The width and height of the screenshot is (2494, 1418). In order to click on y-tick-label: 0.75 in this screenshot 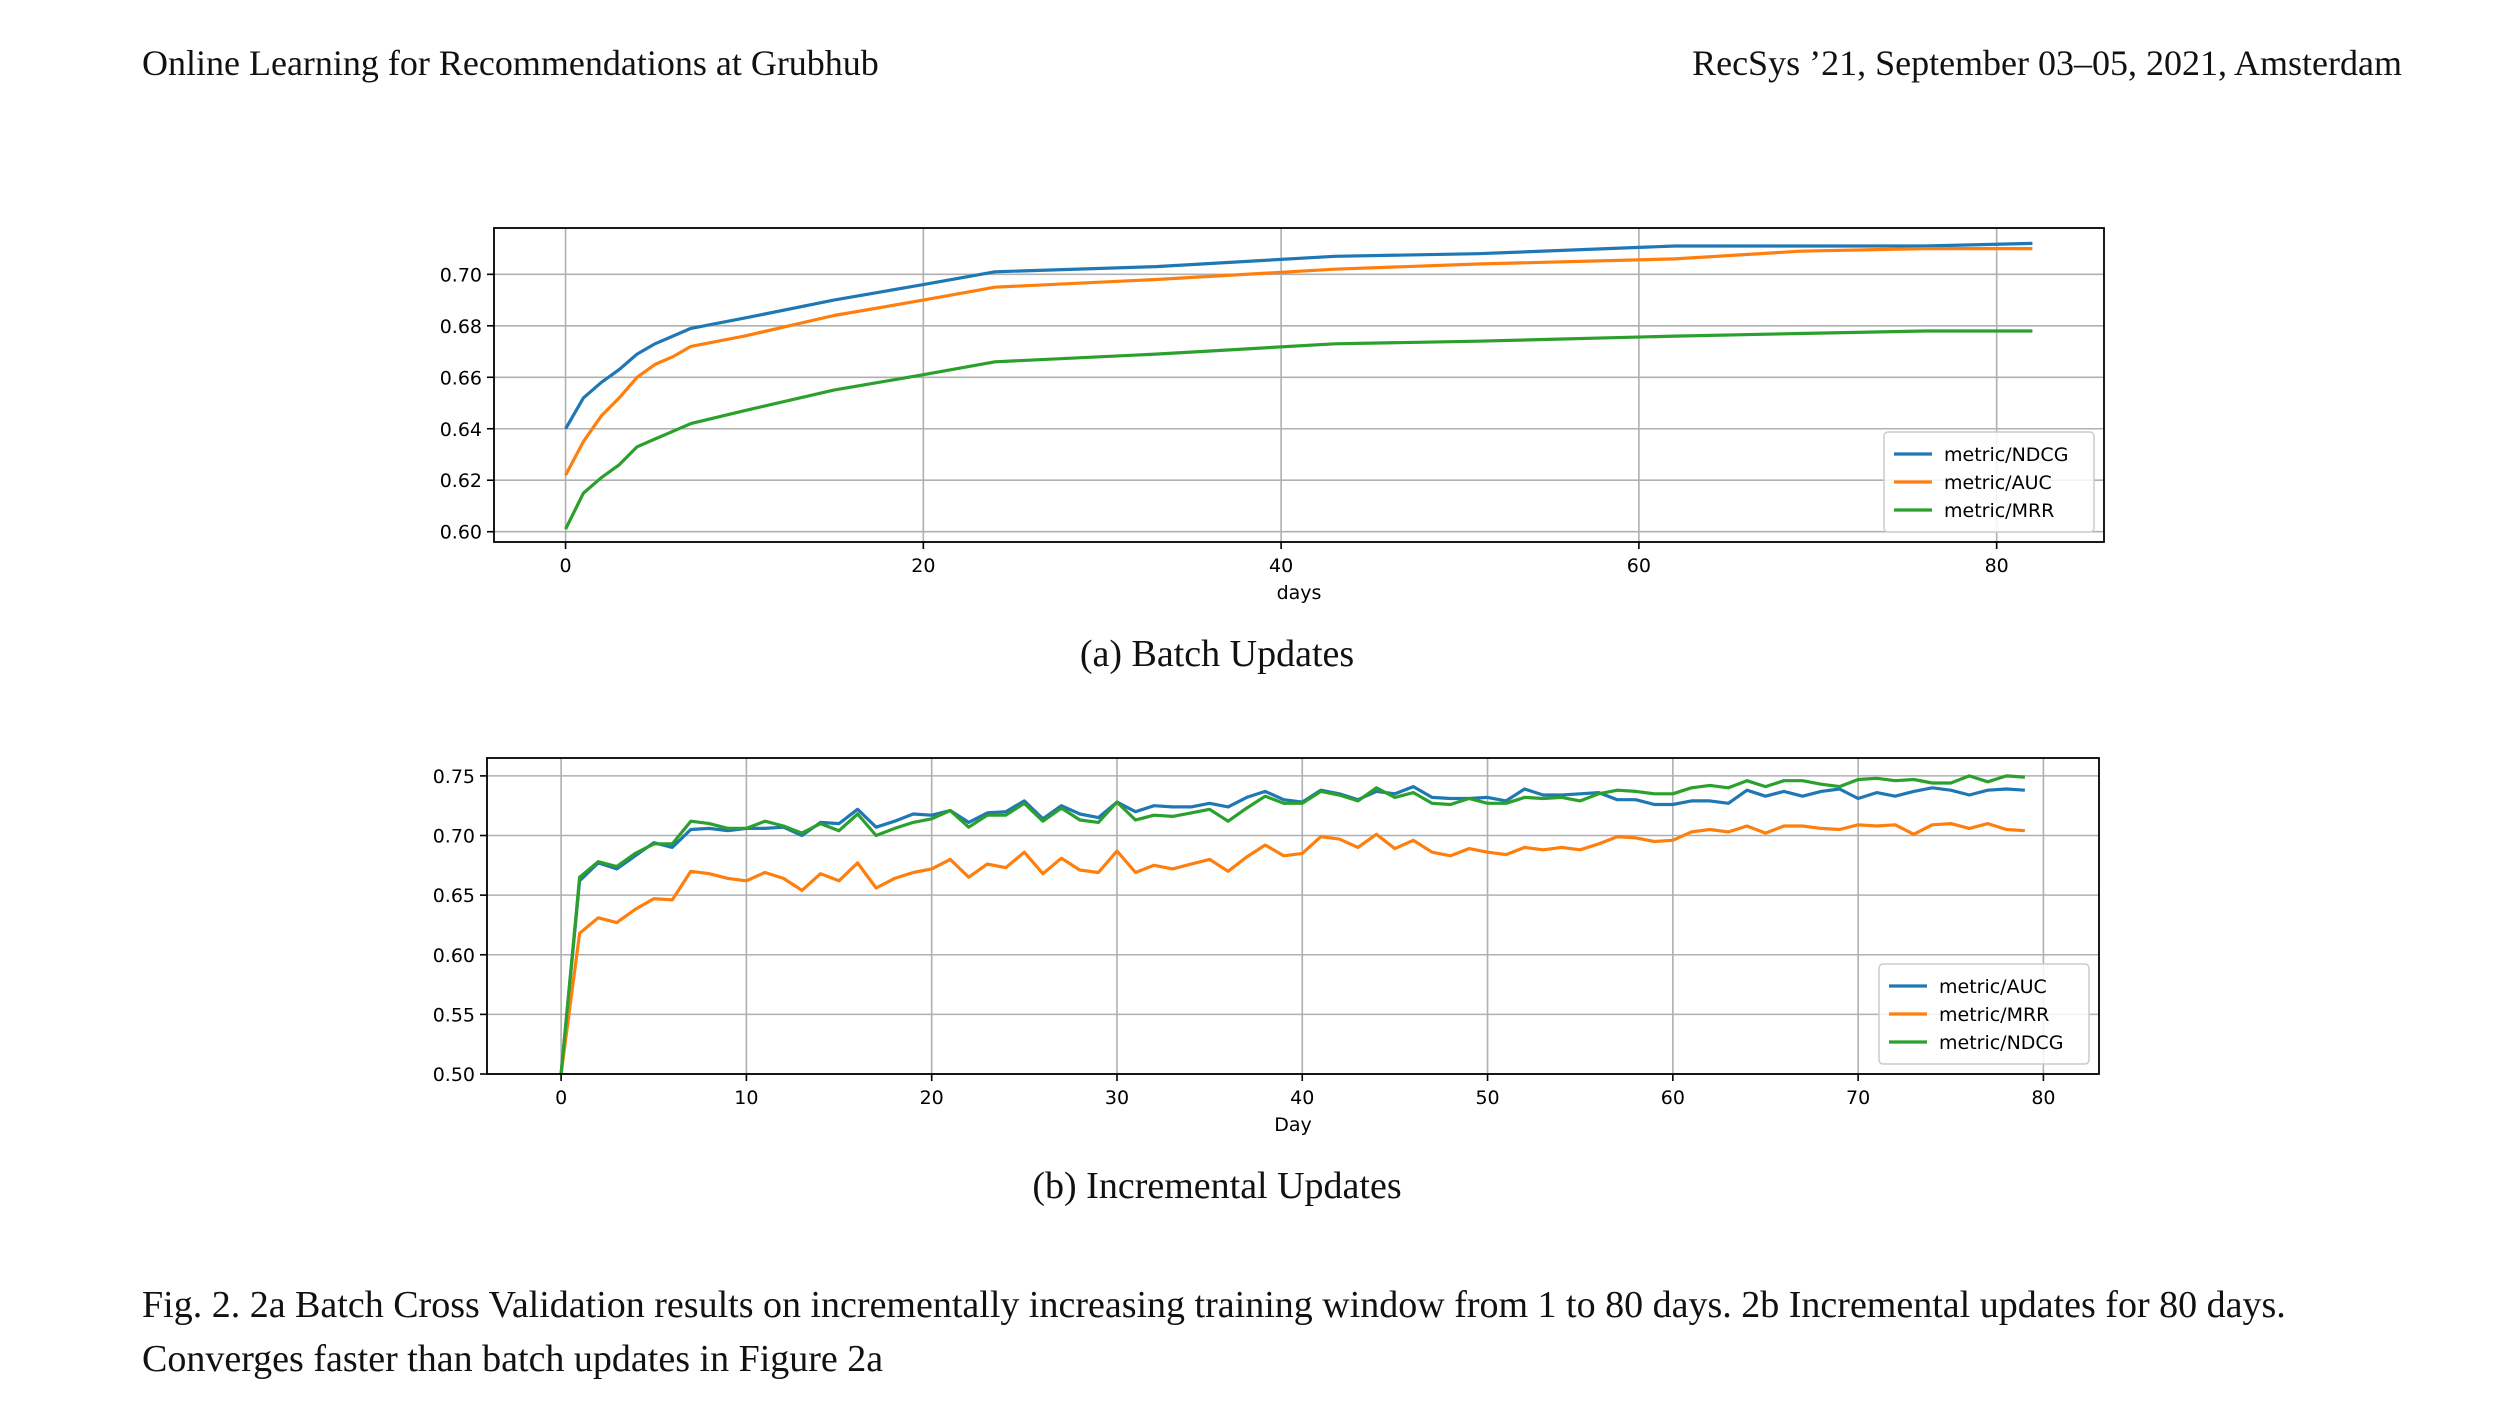, I will do `click(454, 777)`.